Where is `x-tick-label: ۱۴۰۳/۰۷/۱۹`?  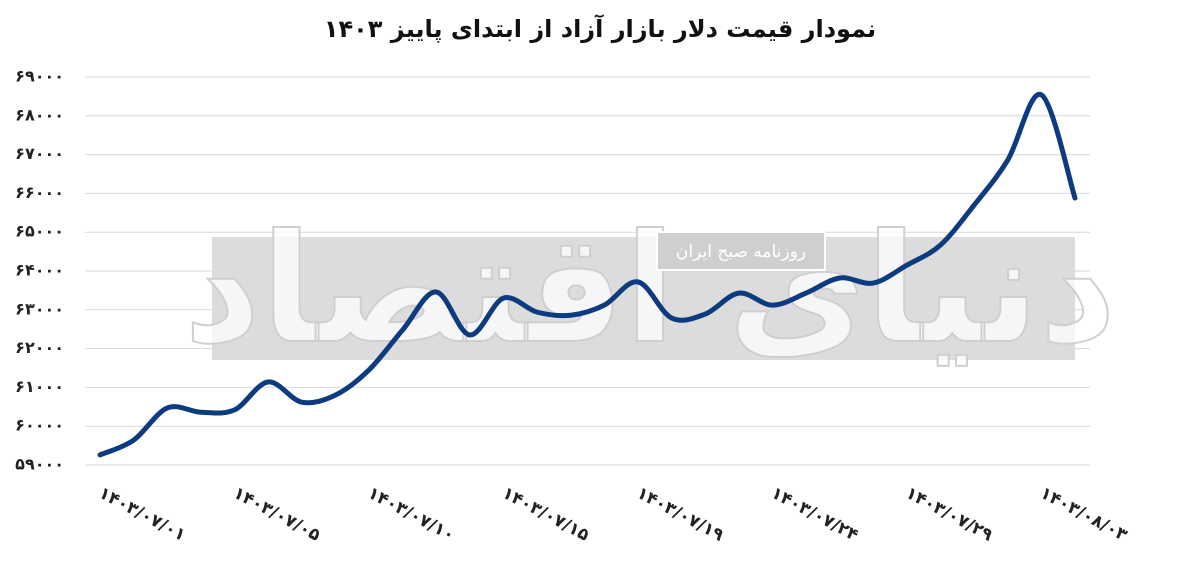 x-tick-label: ۱۴۰۳/۰۷/۱۹ is located at coordinates (680, 514).